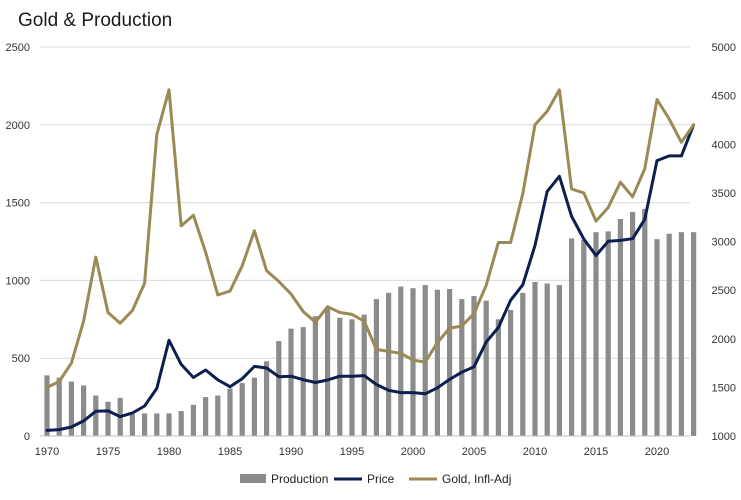 The height and width of the screenshot is (500, 741). I want to click on left-tick-label: 2500, so click(18, 48).